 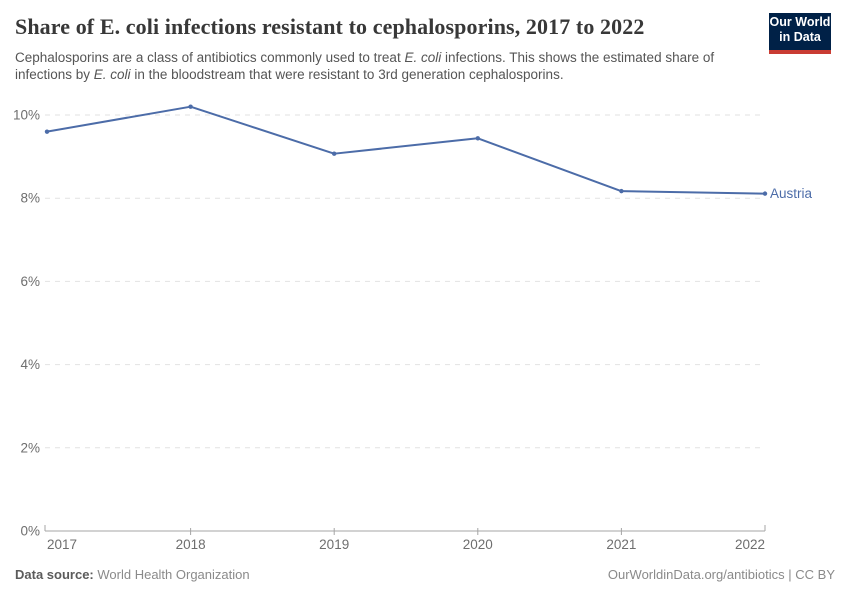 I want to click on x-tick-label: 2022, so click(x=750, y=544).